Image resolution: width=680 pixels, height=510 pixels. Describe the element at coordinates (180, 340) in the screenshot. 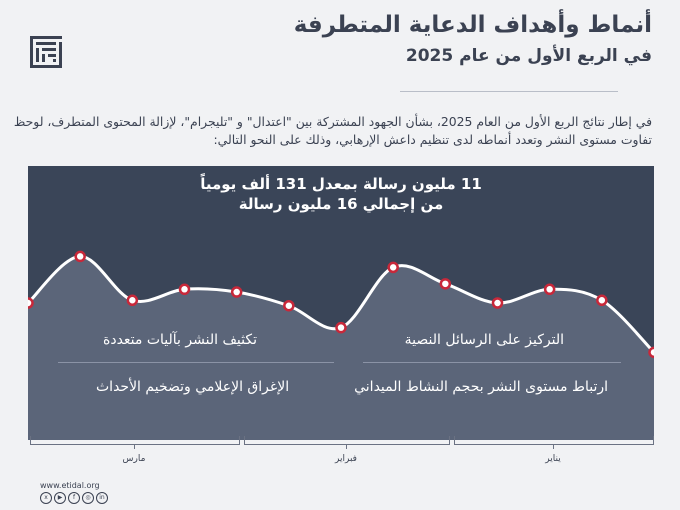

I see `pattern-multi-mechanisms: تكثيف النشر بآليات متعددة` at that location.